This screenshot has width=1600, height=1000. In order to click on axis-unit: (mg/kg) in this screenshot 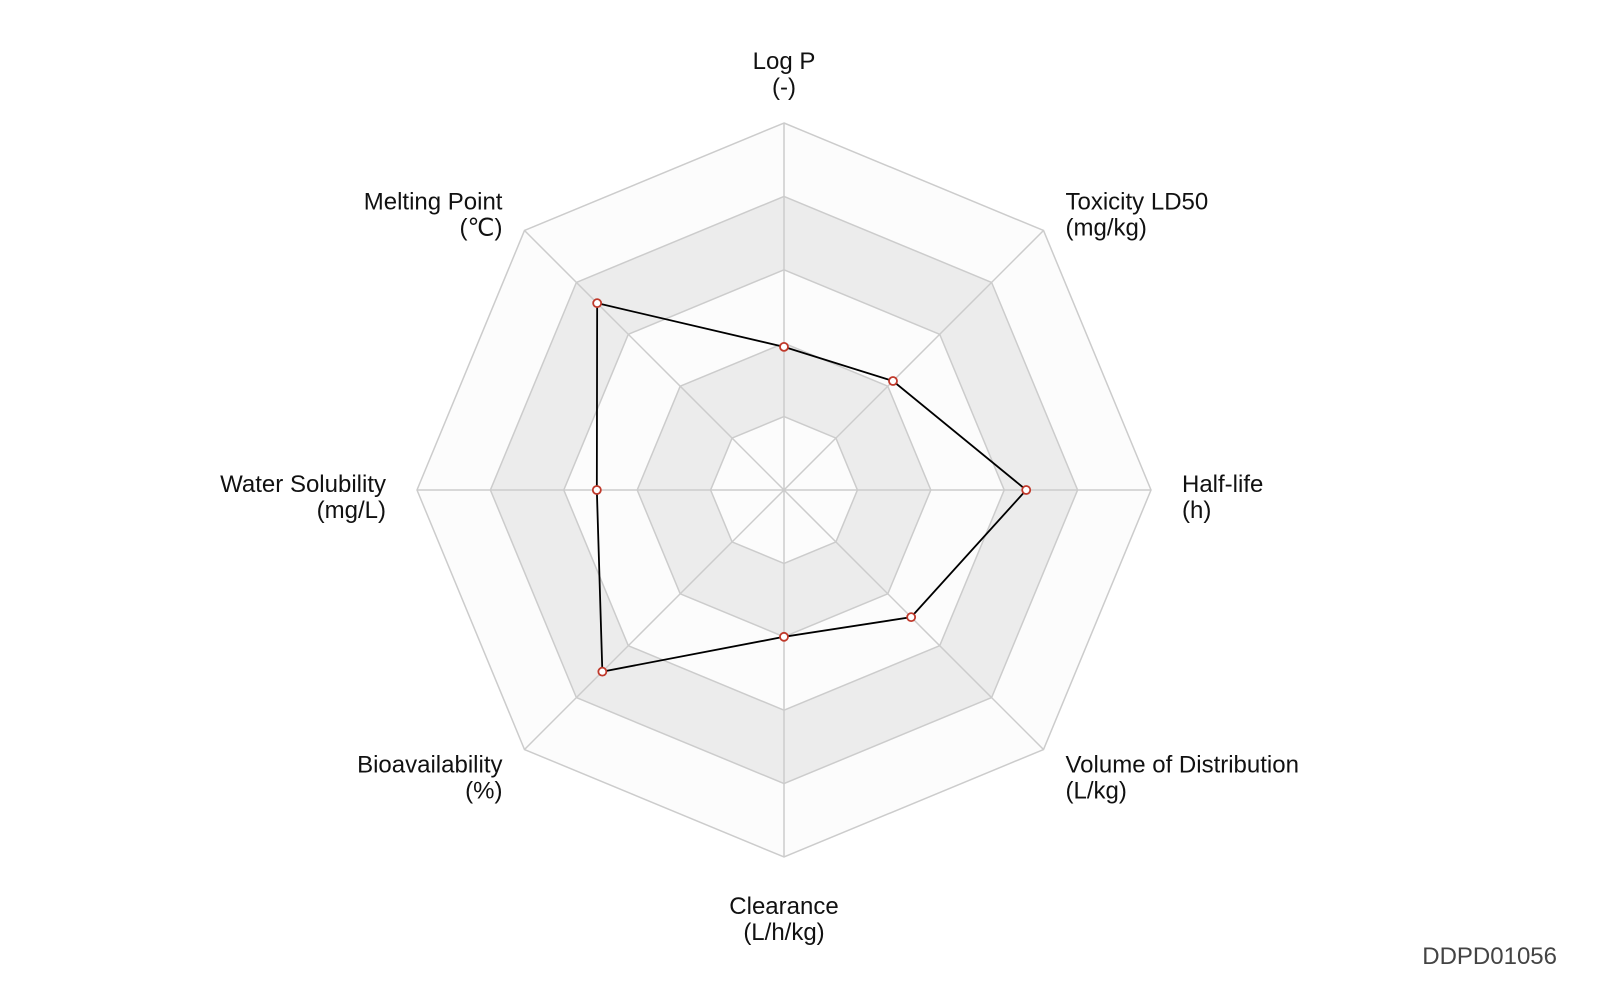, I will do `click(1106, 227)`.